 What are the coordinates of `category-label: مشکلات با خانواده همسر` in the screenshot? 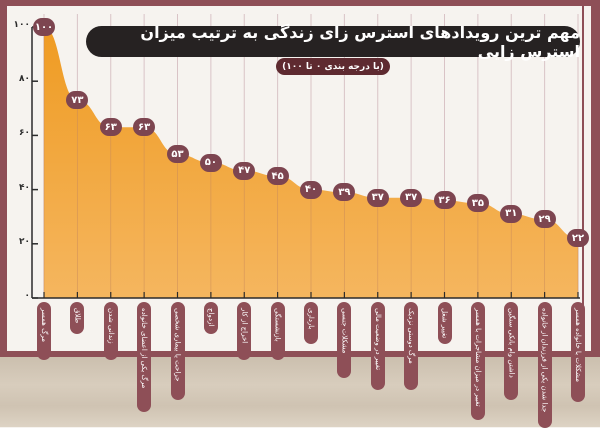 It's located at (578, 352).